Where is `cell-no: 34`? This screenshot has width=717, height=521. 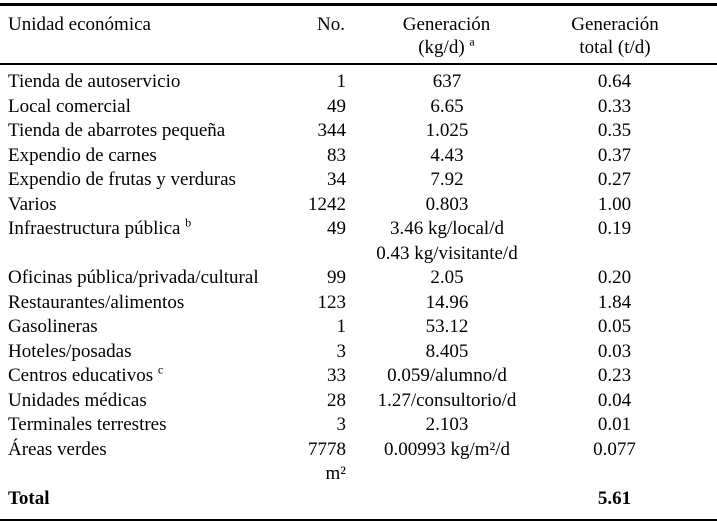 cell-no: 34 is located at coordinates (336, 179).